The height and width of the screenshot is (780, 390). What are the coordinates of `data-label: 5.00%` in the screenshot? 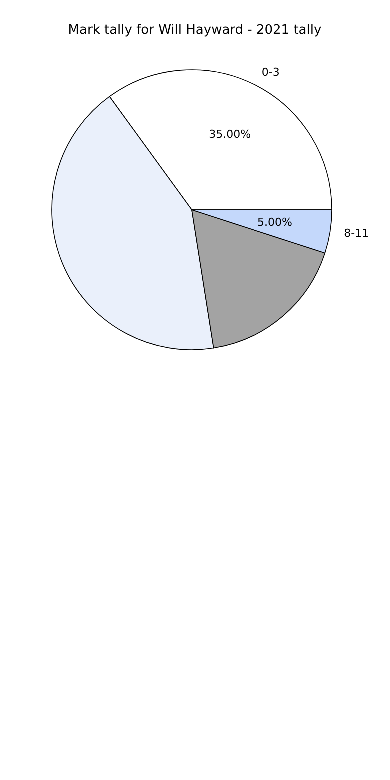 It's located at (274, 223).